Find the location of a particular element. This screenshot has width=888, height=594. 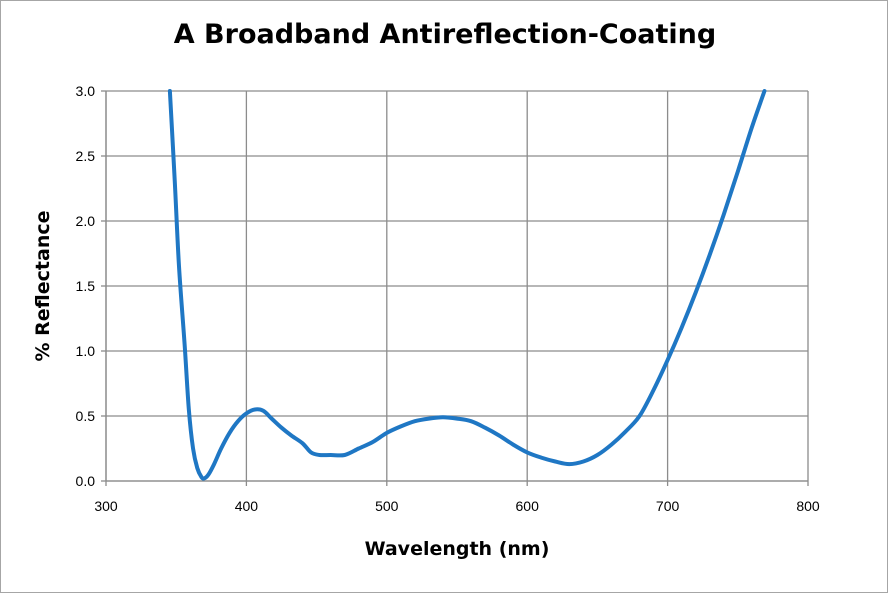

y-tick-label: 3.0 is located at coordinates (86, 91).